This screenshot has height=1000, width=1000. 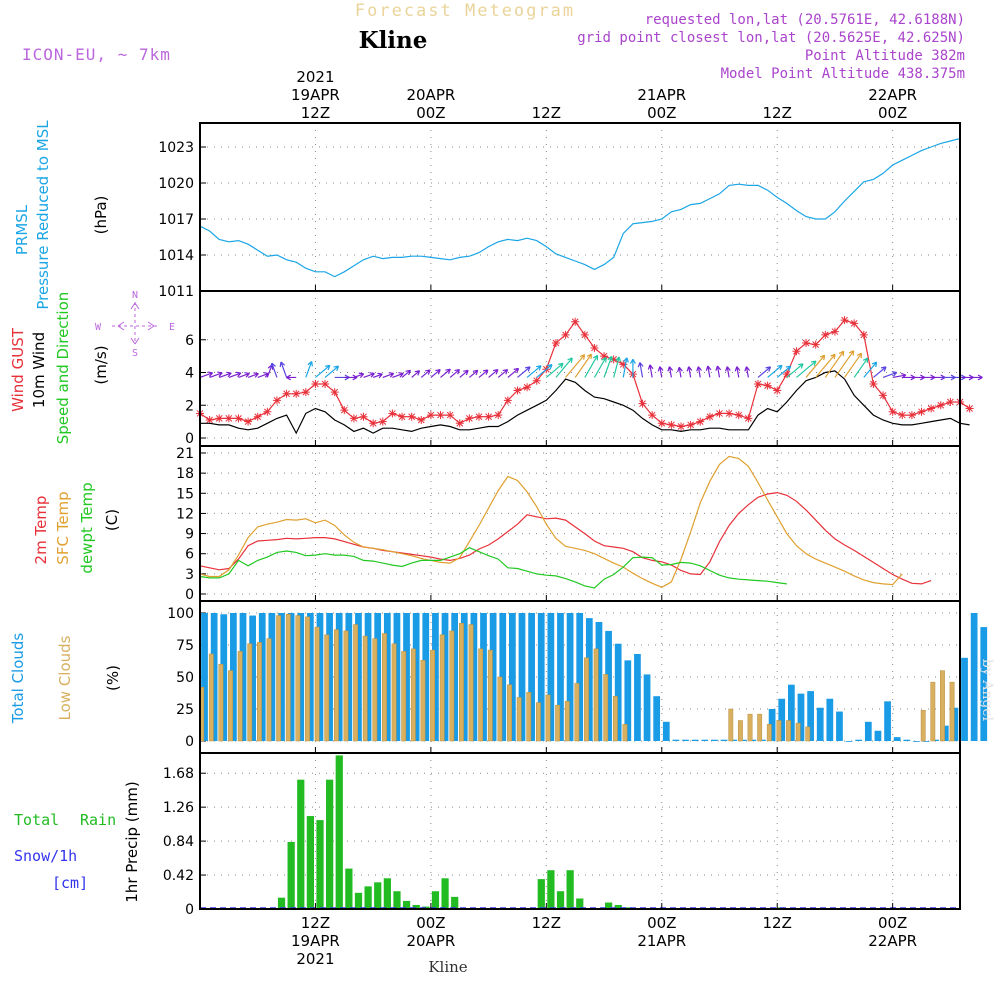 I want to click on temperature-labels: 2m Temp SFC Temp dewpt Temp (C), so click(x=76, y=527).